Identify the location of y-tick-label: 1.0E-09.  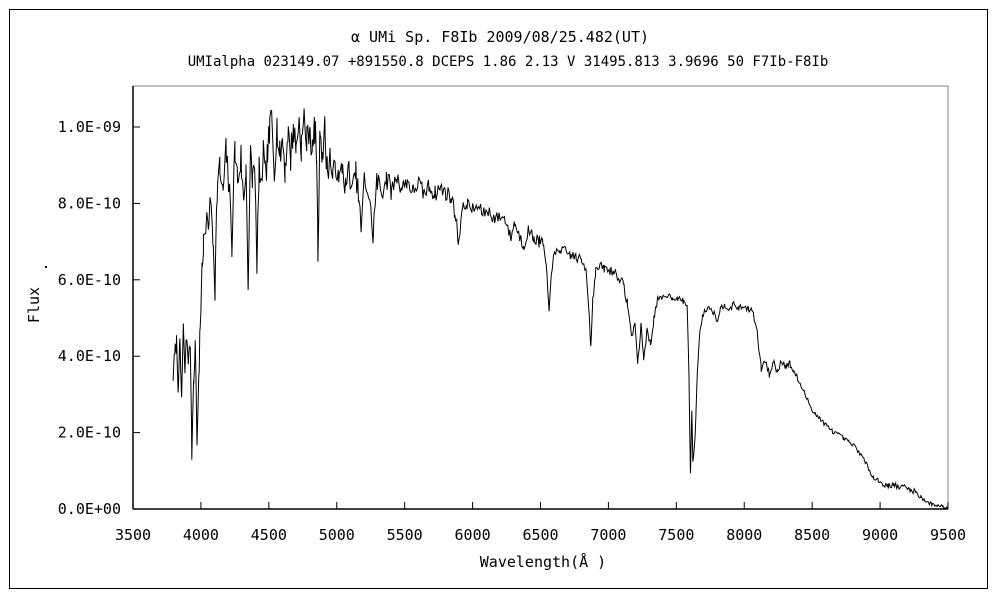
(89, 127).